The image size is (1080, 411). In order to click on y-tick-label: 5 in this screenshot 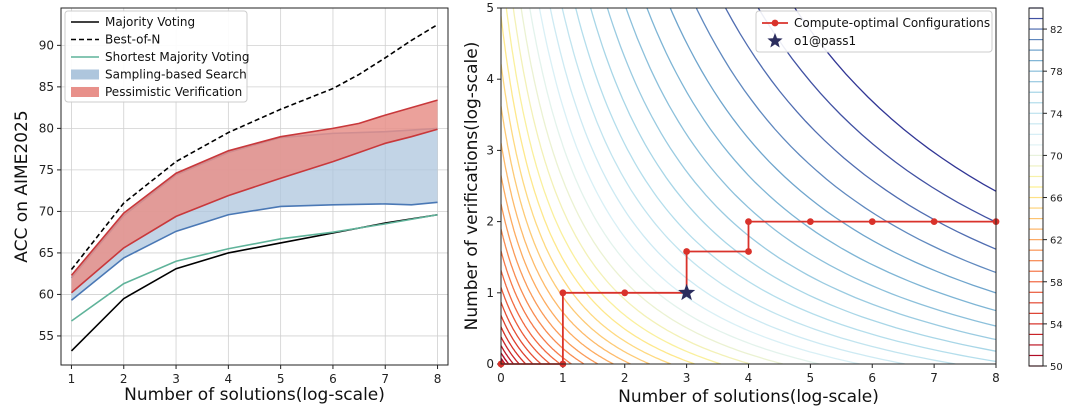, I will do `click(490, 8)`.